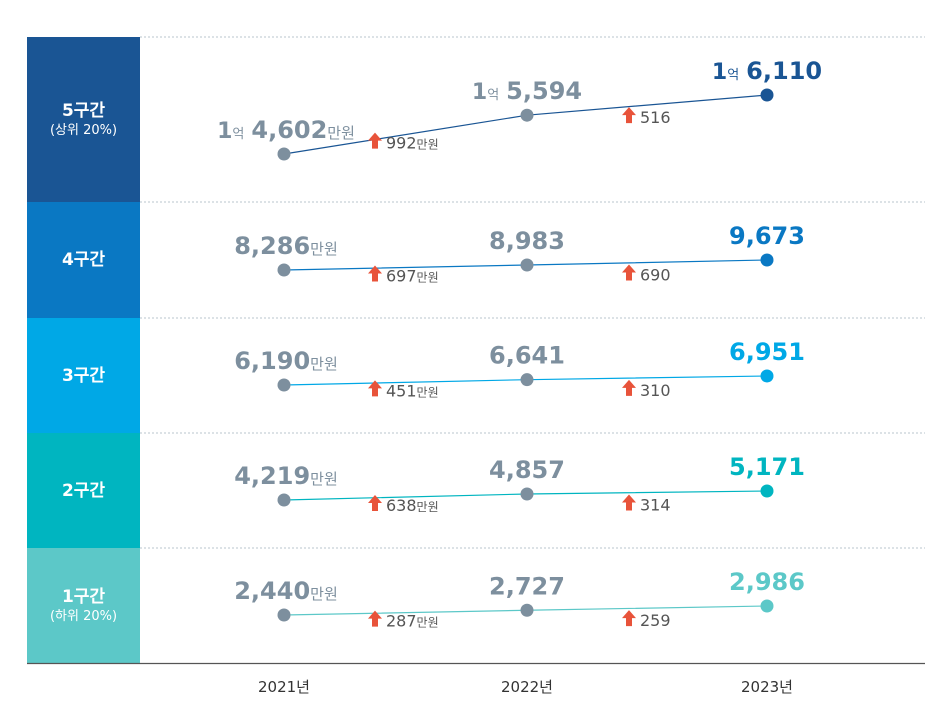 Image resolution: width=941 pixels, height=723 pixels. I want to click on x-tick-label: 2023년, so click(767, 687).